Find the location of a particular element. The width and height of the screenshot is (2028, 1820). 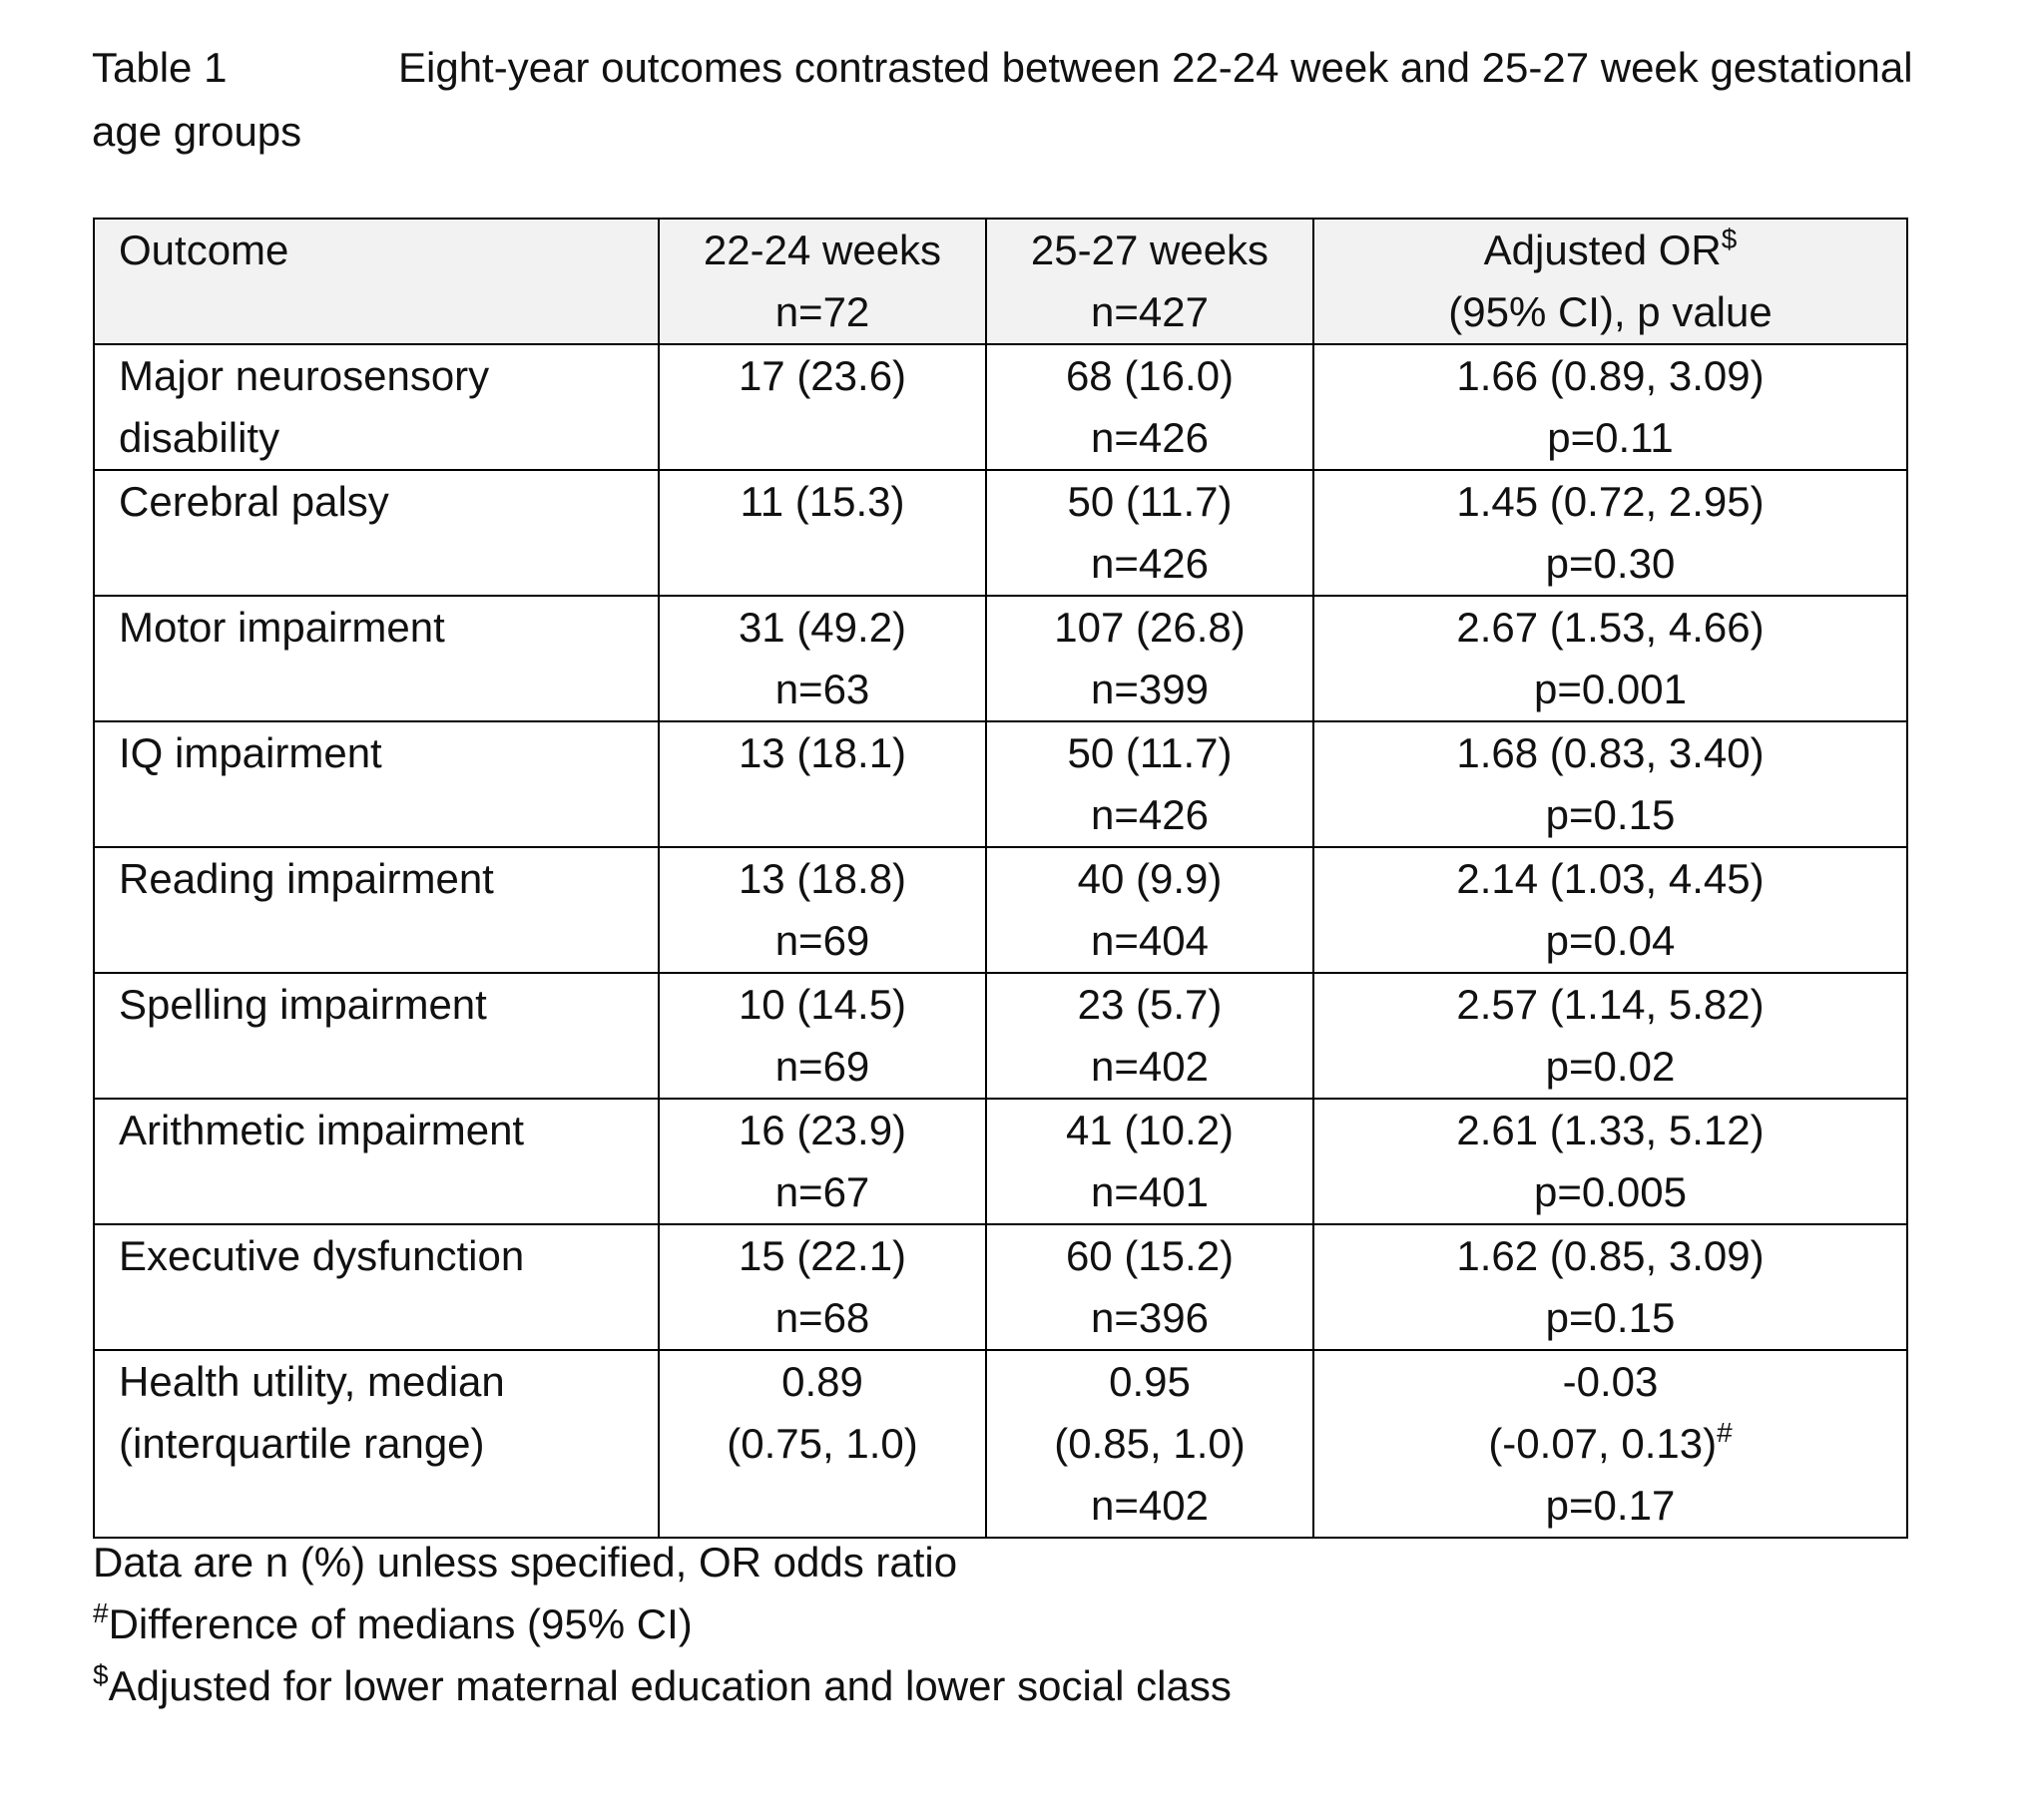

cell-25-27-weeks: 107 (26.8) n=399 is located at coordinates (1149, 658).